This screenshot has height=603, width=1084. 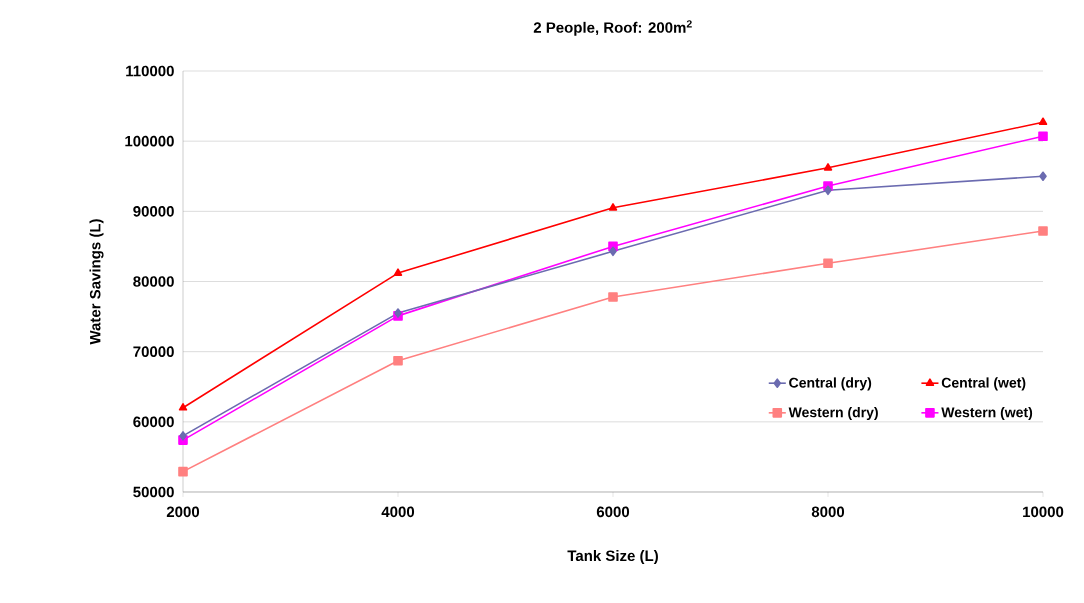 I want to click on y-tick-label: 70000, so click(x=153, y=351).